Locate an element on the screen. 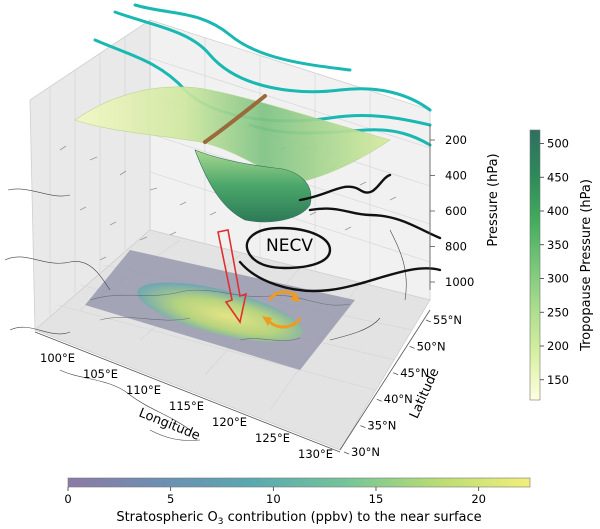 This screenshot has width=600, height=529. latitude-axis-line is located at coordinates (385, 380).